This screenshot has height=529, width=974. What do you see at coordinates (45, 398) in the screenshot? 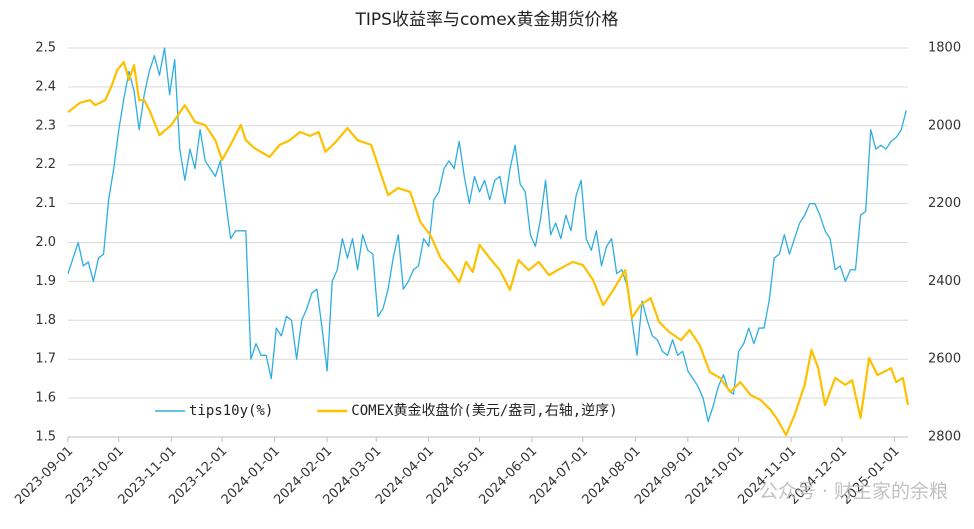
I see `y-tick-label: 1.6` at bounding box center [45, 398].